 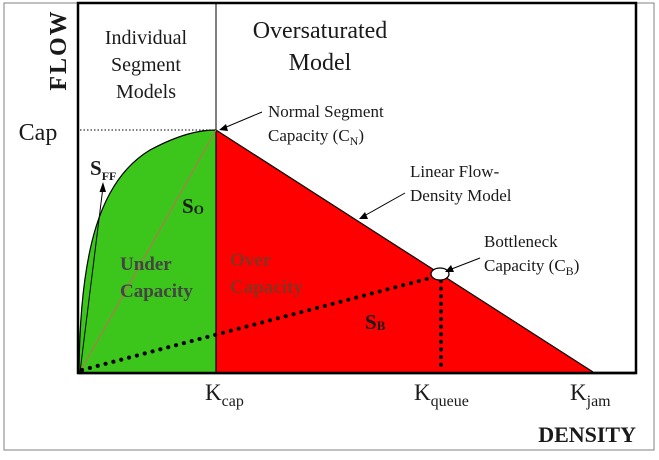 I want to click on bottleneck-arrow, so click(x=464, y=264).